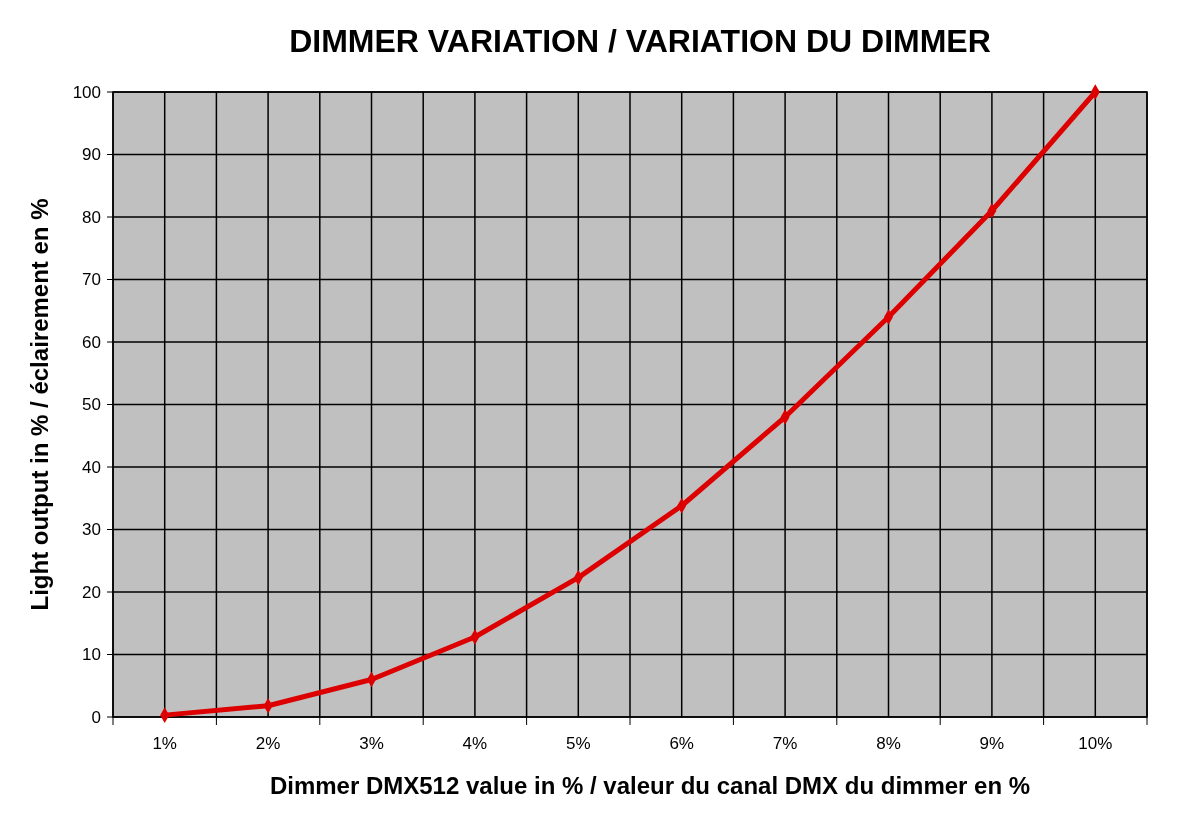 This screenshot has width=1188, height=830. What do you see at coordinates (96, 717) in the screenshot?
I see `y-tick-label: 0` at bounding box center [96, 717].